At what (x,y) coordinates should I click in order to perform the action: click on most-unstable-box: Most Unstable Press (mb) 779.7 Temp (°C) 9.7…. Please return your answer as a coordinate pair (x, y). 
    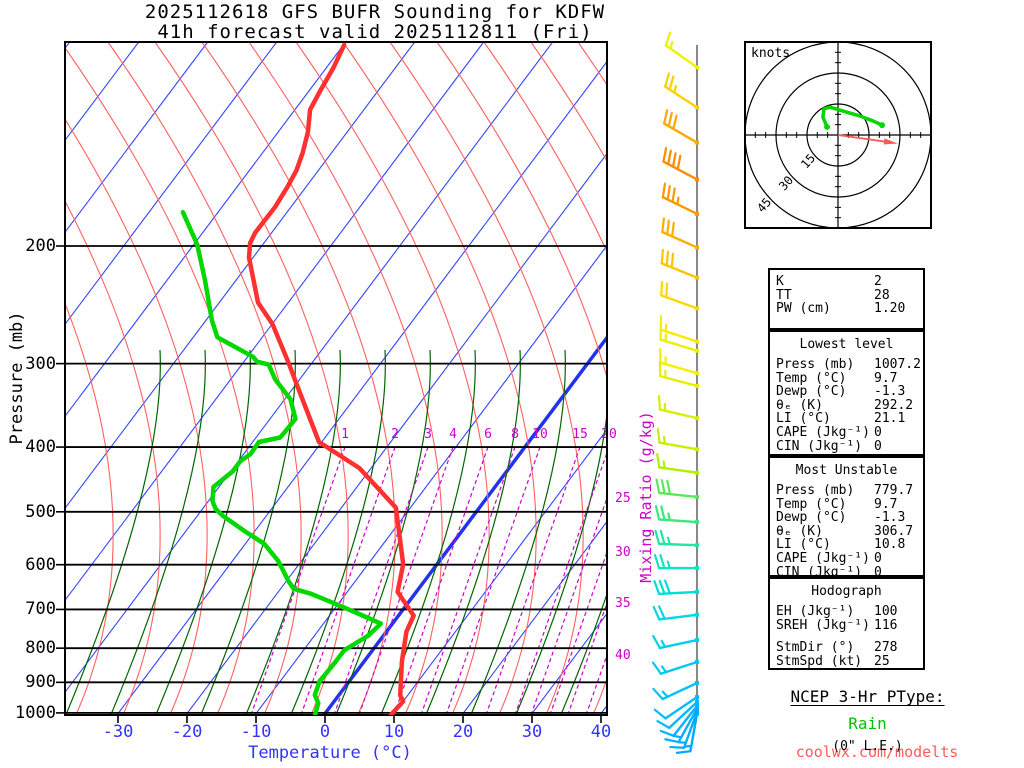
    Looking at the image, I should click on (846, 518).